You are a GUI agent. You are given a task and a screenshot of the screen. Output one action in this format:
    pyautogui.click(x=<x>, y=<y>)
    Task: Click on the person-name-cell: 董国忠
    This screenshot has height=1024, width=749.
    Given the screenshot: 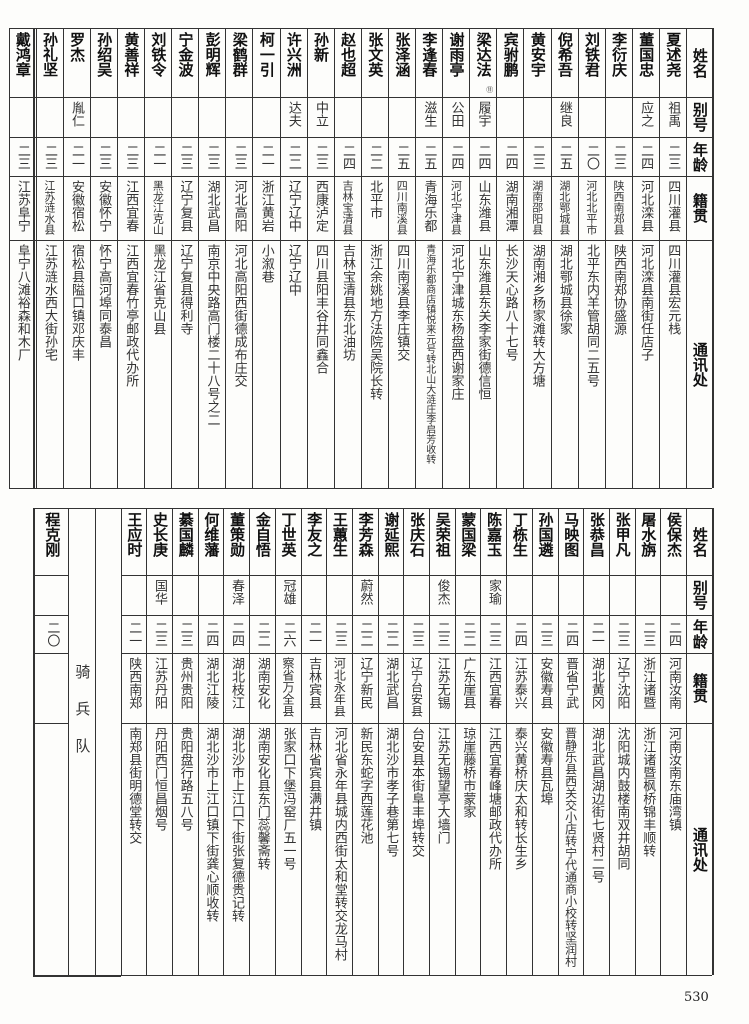 What is the action you would take?
    pyautogui.click(x=645, y=62)
    